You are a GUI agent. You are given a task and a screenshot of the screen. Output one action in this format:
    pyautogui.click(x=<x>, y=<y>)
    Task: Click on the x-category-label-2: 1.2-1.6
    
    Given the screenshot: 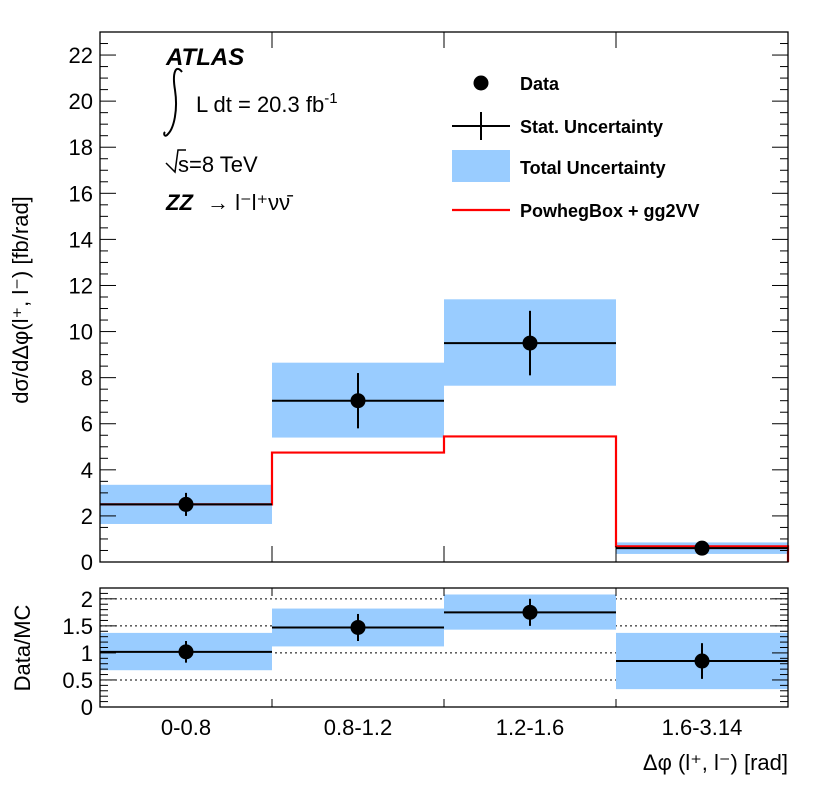 What is the action you would take?
    pyautogui.click(x=530, y=727)
    